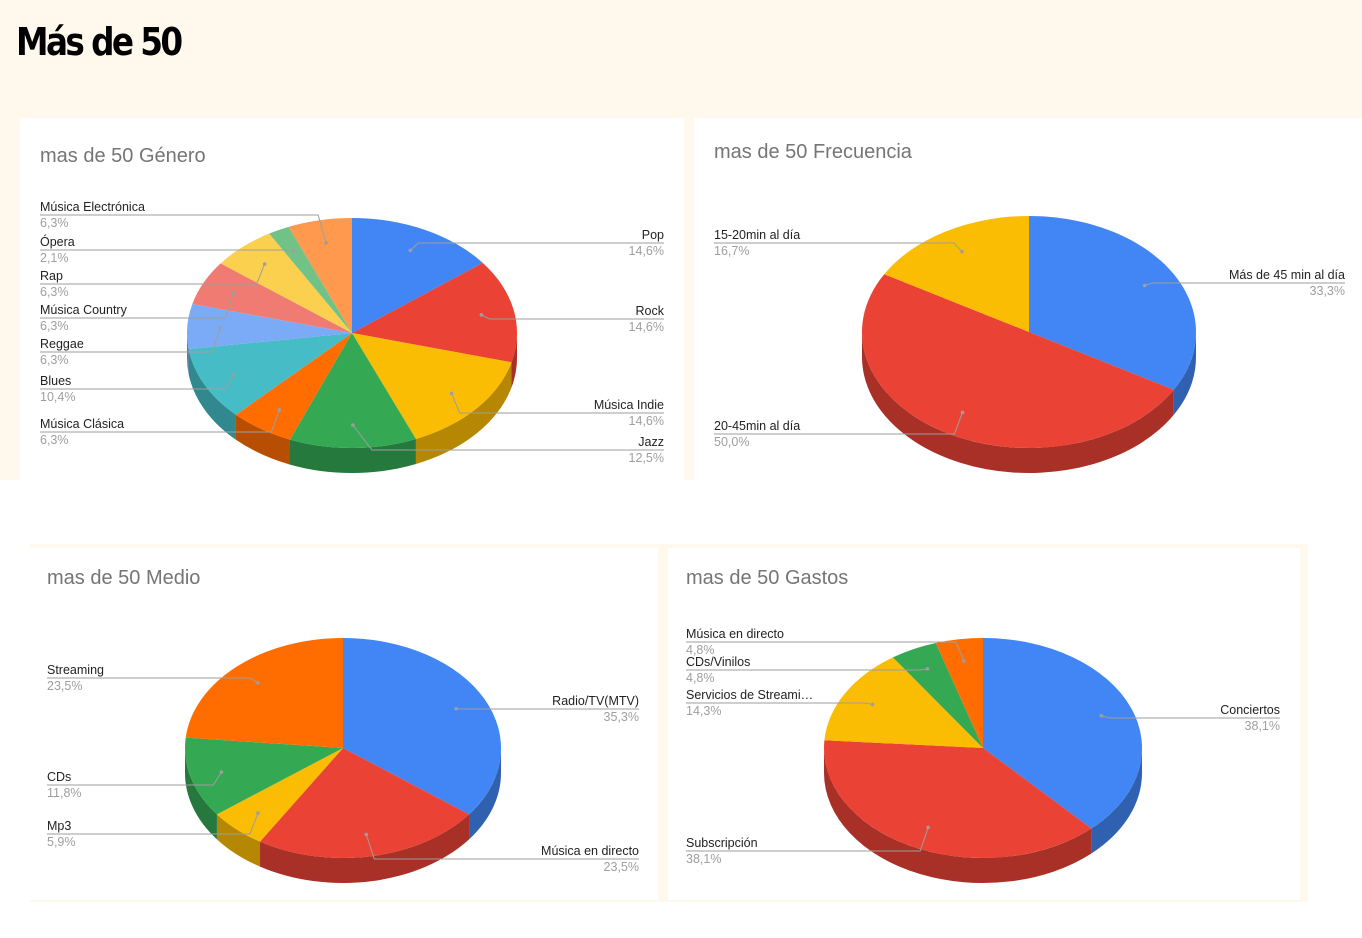  I want to click on slice-percent: 33,3%, so click(1327, 291).